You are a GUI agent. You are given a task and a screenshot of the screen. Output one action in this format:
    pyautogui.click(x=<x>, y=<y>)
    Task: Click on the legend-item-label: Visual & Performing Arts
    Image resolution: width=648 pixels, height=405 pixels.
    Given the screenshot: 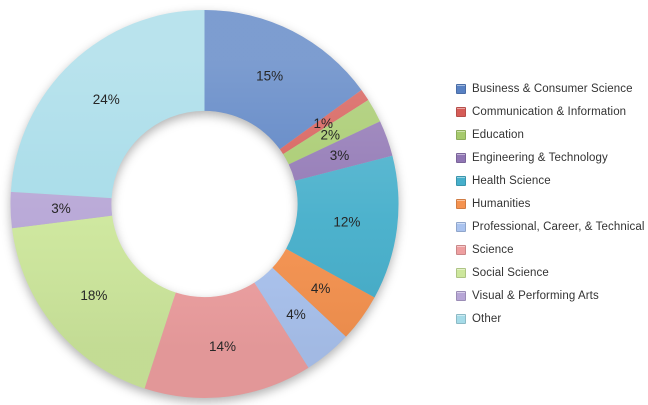 What is the action you would take?
    pyautogui.click(x=535, y=295)
    